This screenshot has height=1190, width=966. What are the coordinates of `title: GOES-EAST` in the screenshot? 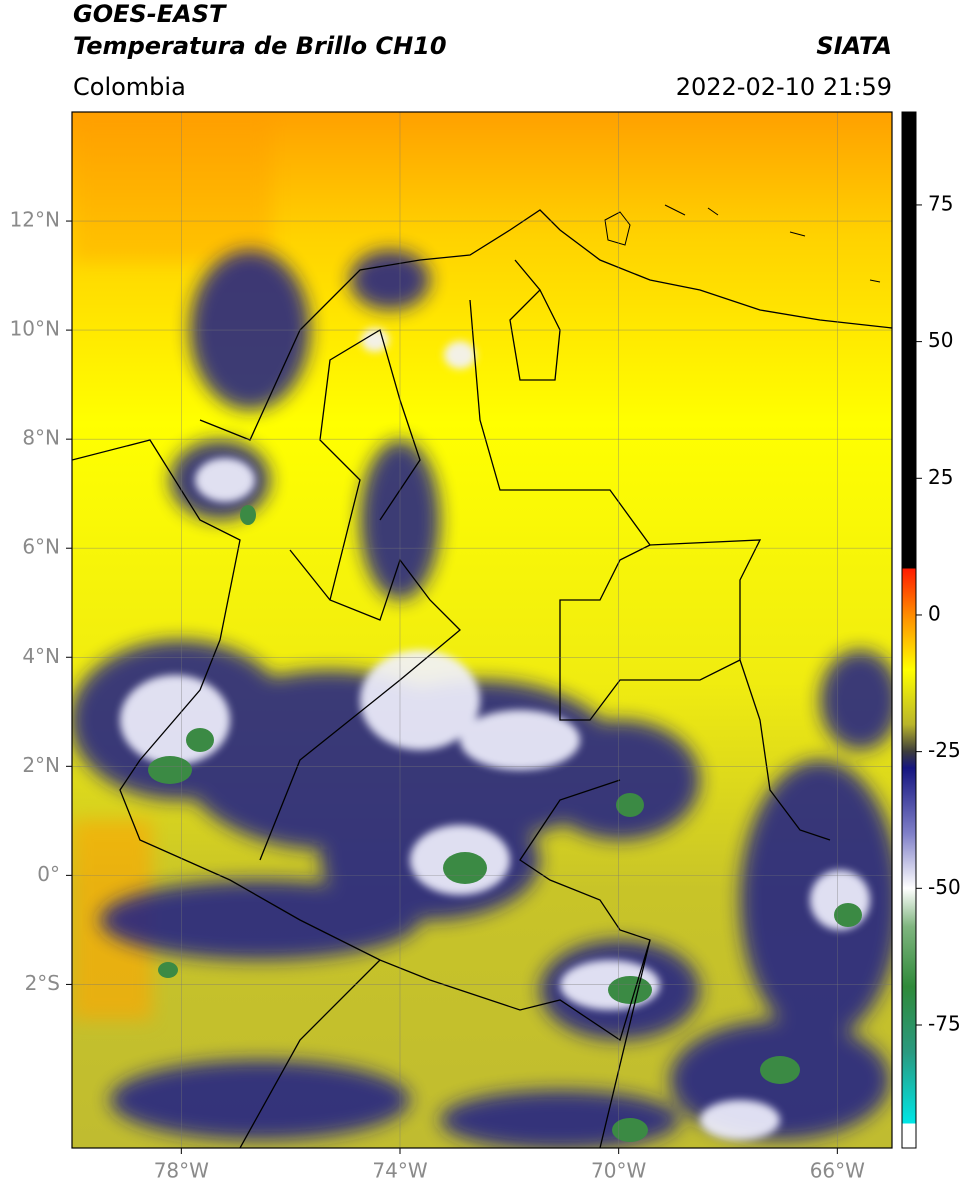 It's located at (150, 14).